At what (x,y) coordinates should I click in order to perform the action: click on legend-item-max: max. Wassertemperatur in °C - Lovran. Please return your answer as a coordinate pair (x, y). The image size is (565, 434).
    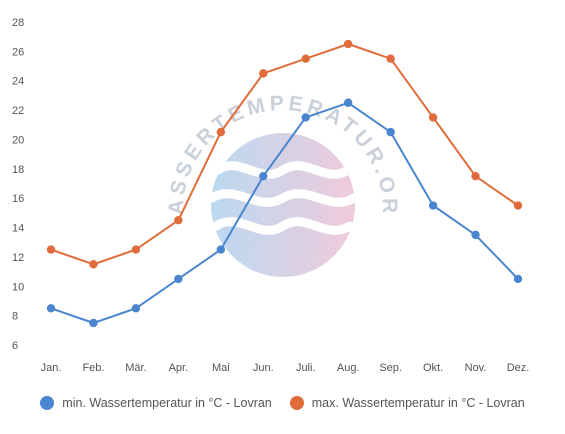
    Looking at the image, I should click on (407, 403).